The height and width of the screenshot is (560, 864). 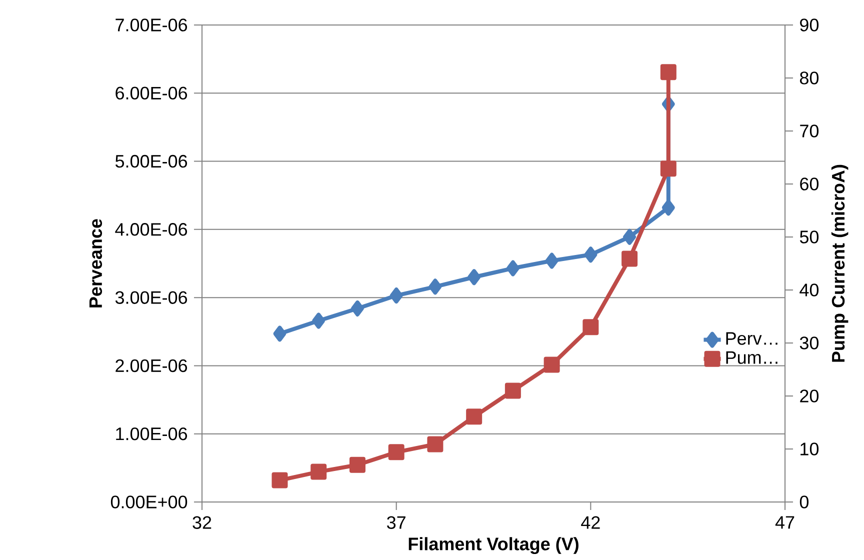 What do you see at coordinates (809, 396) in the screenshot?
I see `y2-tick-label: 20` at bounding box center [809, 396].